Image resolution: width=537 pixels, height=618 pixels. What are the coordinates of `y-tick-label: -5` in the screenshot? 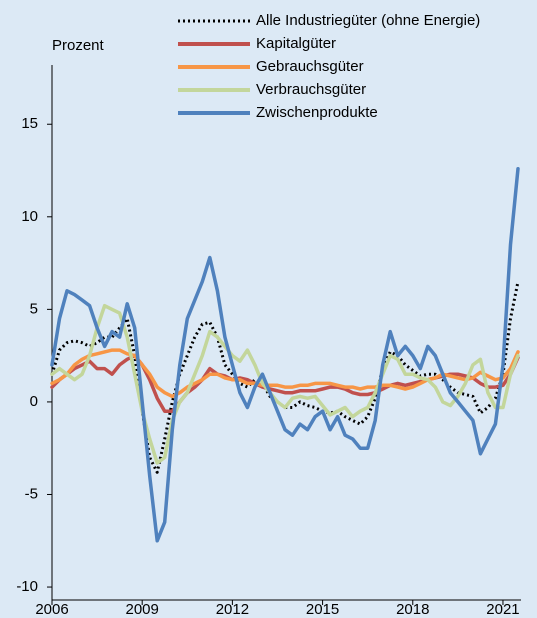 It's located at (31, 493).